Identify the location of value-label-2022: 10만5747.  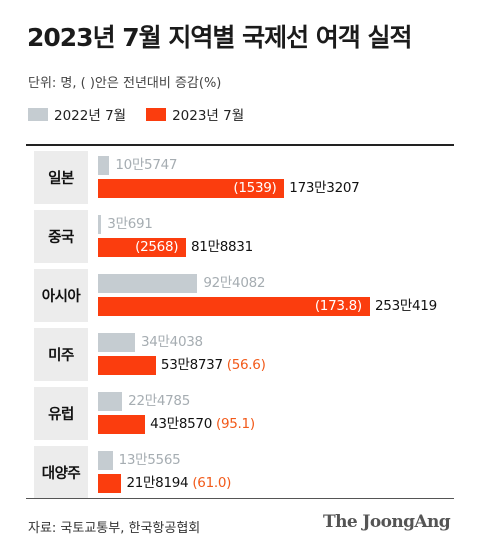
(146, 165).